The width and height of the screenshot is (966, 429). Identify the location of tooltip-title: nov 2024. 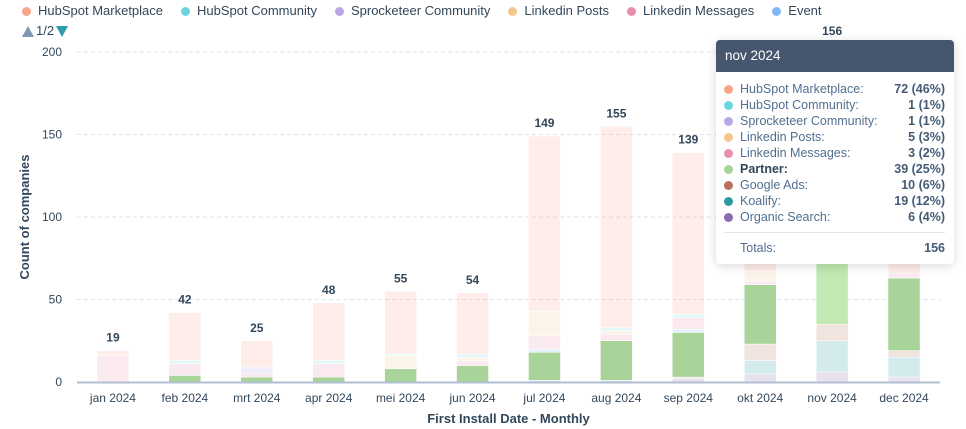
(835, 56).